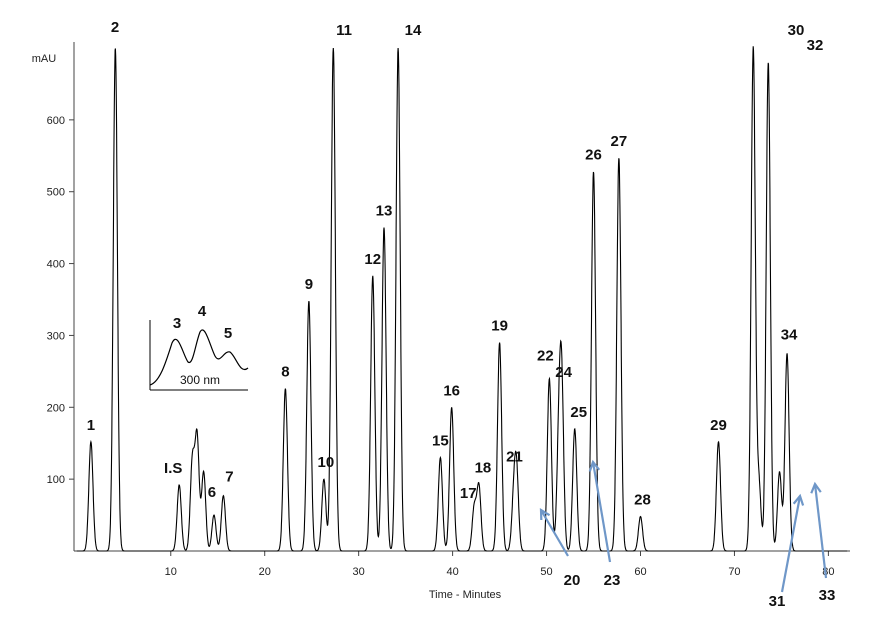  I want to click on x-axis-label: Time - Minutes, so click(465, 595).